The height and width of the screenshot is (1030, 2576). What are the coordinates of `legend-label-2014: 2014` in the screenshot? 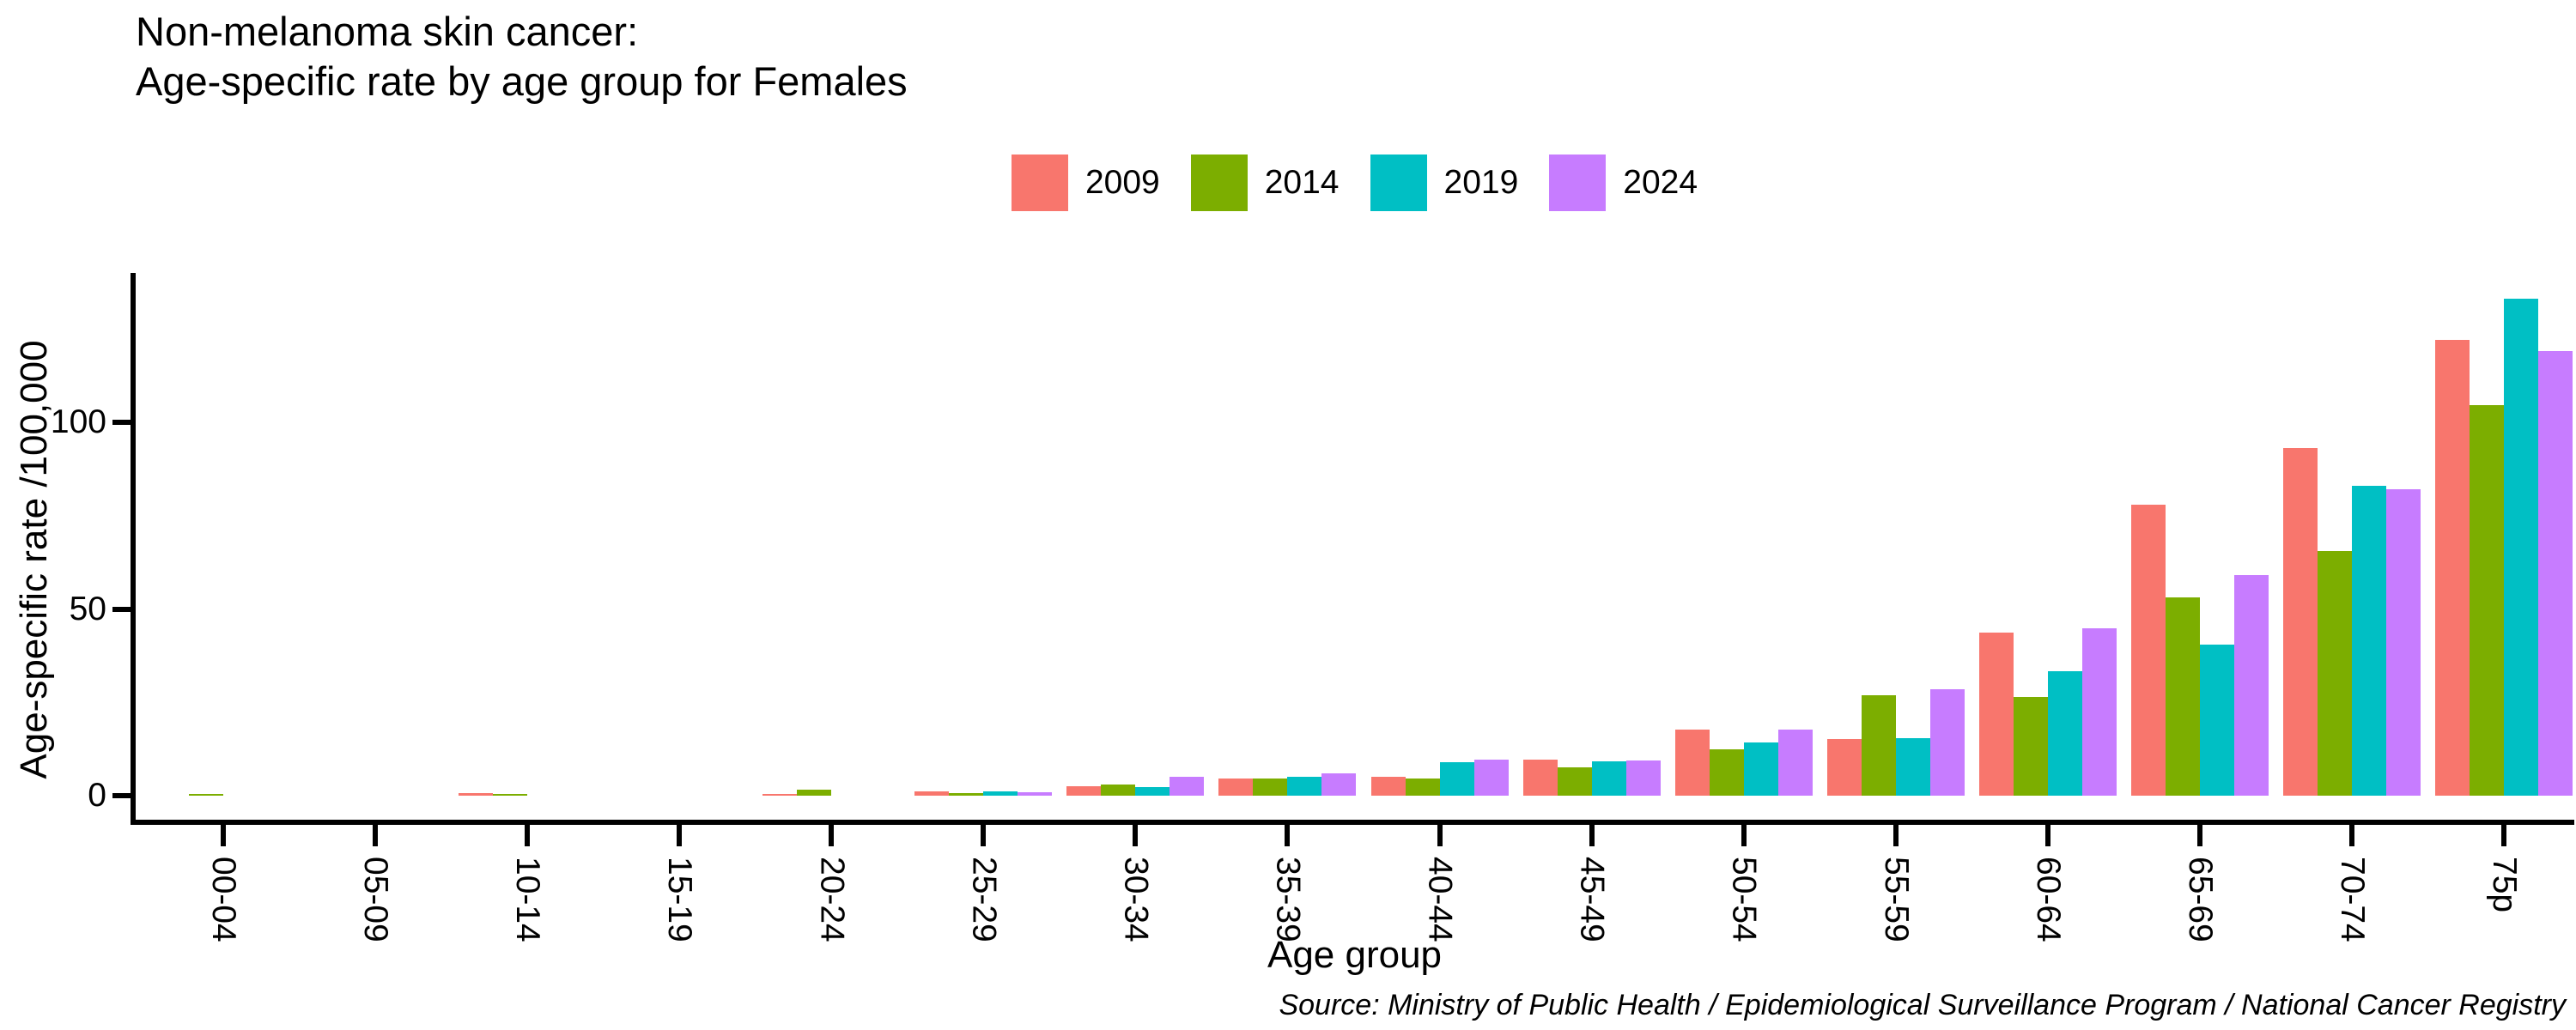 It's located at (1302, 182).